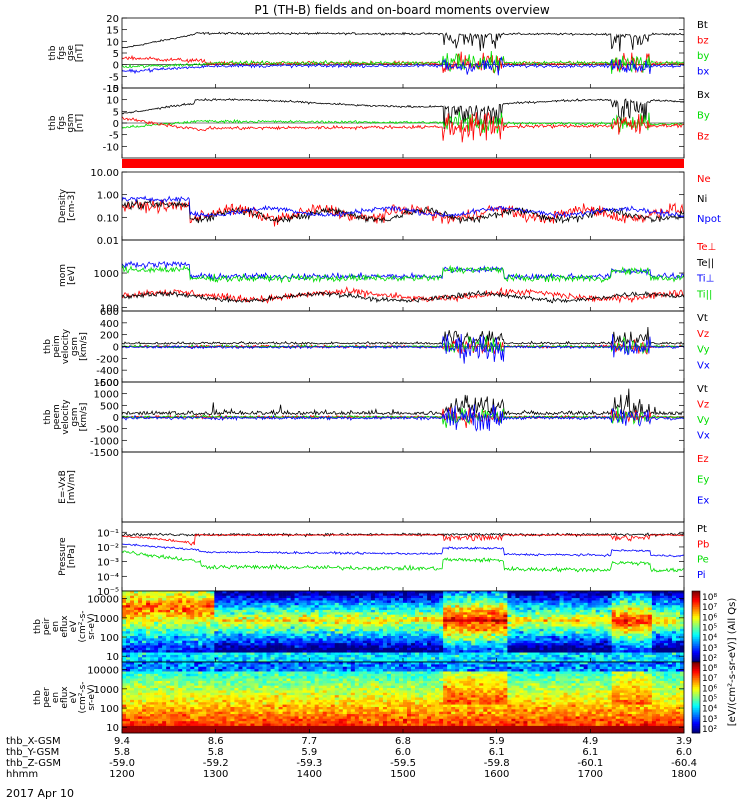  I want to click on legend-fgs-gsm-2: Bz, so click(703, 136).